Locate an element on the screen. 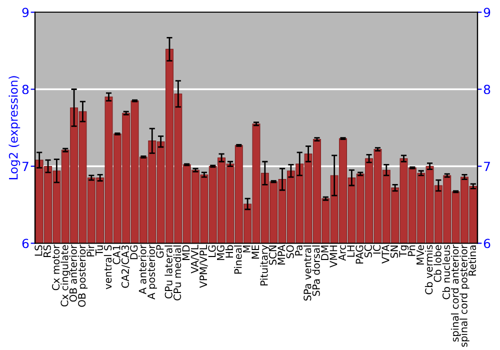 The image size is (500, 350). x-tick-label: Cx motor is located at coordinates (56, 267).